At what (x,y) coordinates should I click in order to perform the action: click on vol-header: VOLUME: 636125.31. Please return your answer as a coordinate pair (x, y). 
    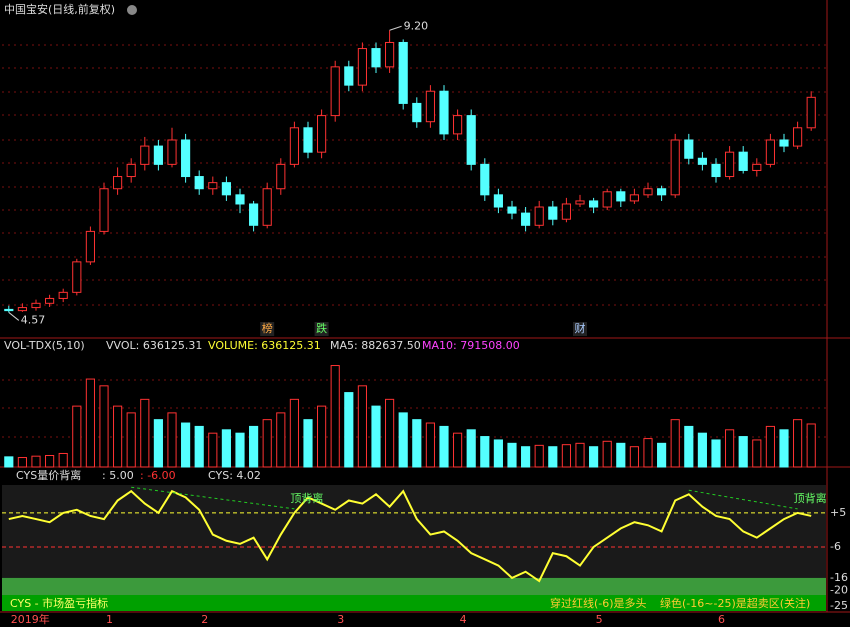
    Looking at the image, I should click on (264, 345).